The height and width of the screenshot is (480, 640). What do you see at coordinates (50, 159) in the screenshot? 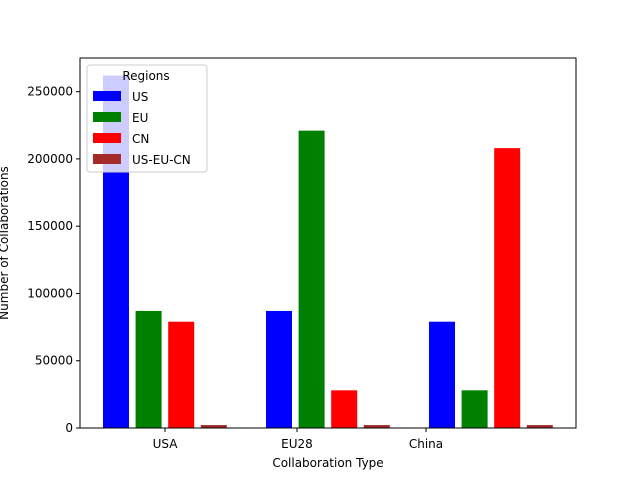
I see `y-tick-label: 200000` at bounding box center [50, 159].